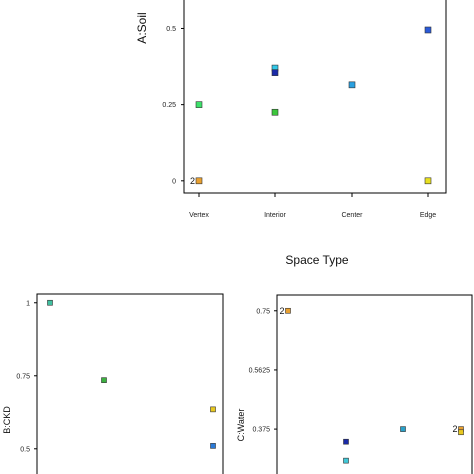 Image resolution: width=474 pixels, height=474 pixels. Describe the element at coordinates (241, 425) in the screenshot. I see `y-axis-title-c-water: C:Water` at that location.